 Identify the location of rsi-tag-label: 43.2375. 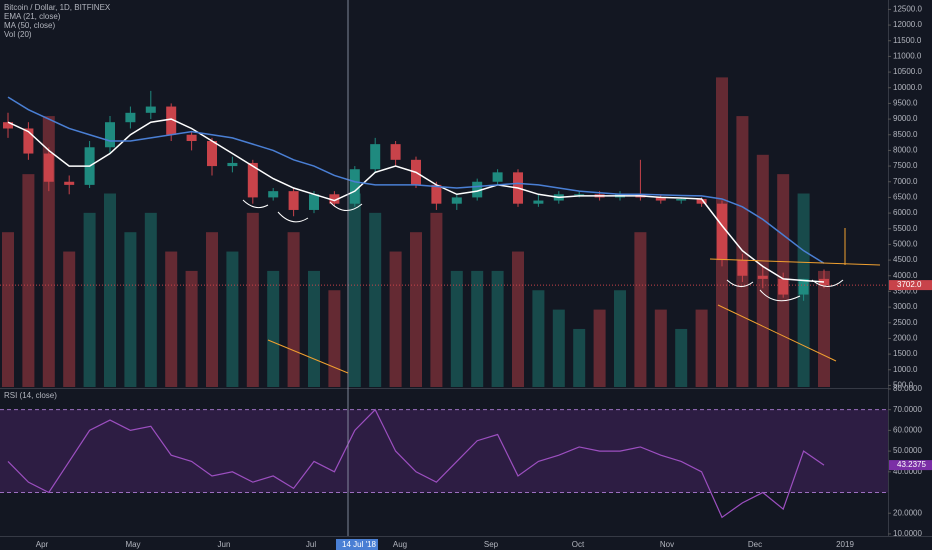
(911, 464).